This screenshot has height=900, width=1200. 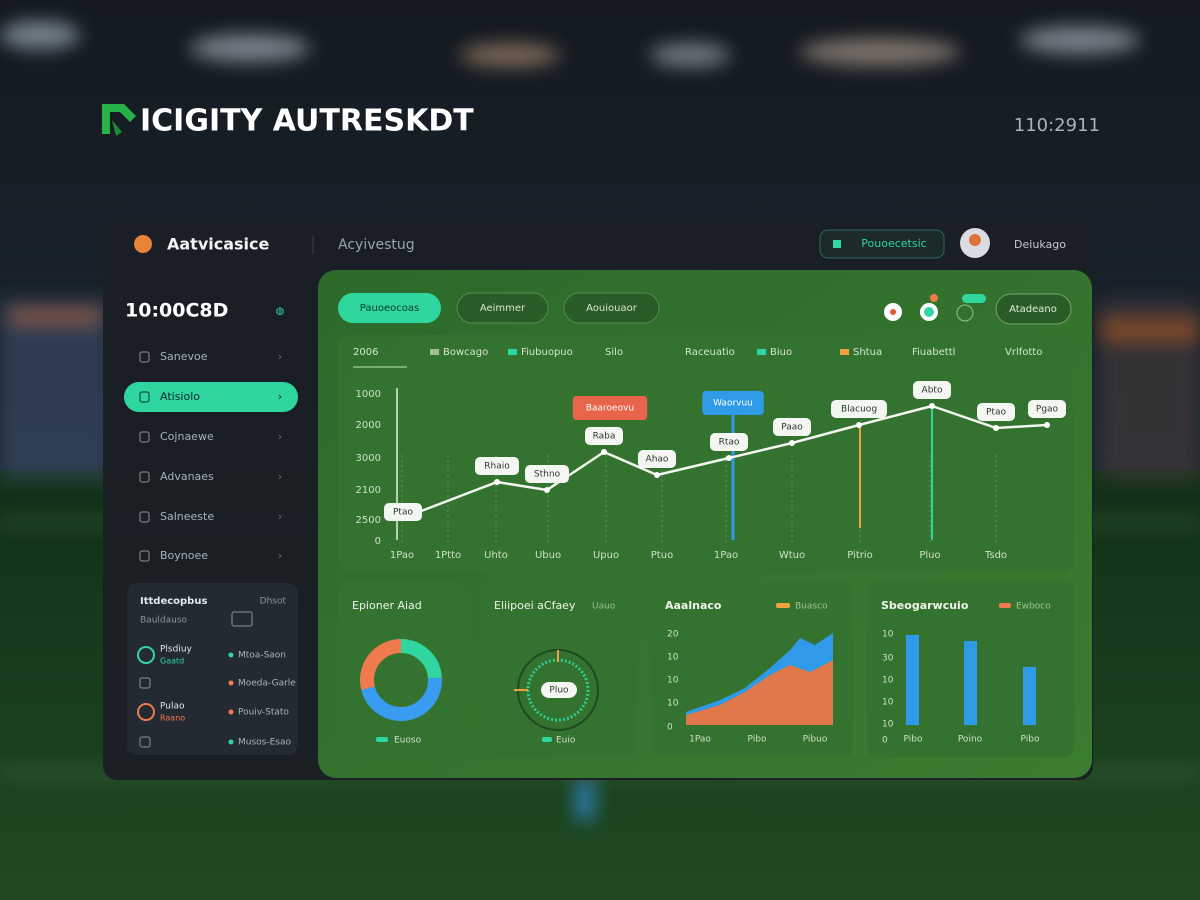 I want to click on item-avatar, so click(x=146, y=712).